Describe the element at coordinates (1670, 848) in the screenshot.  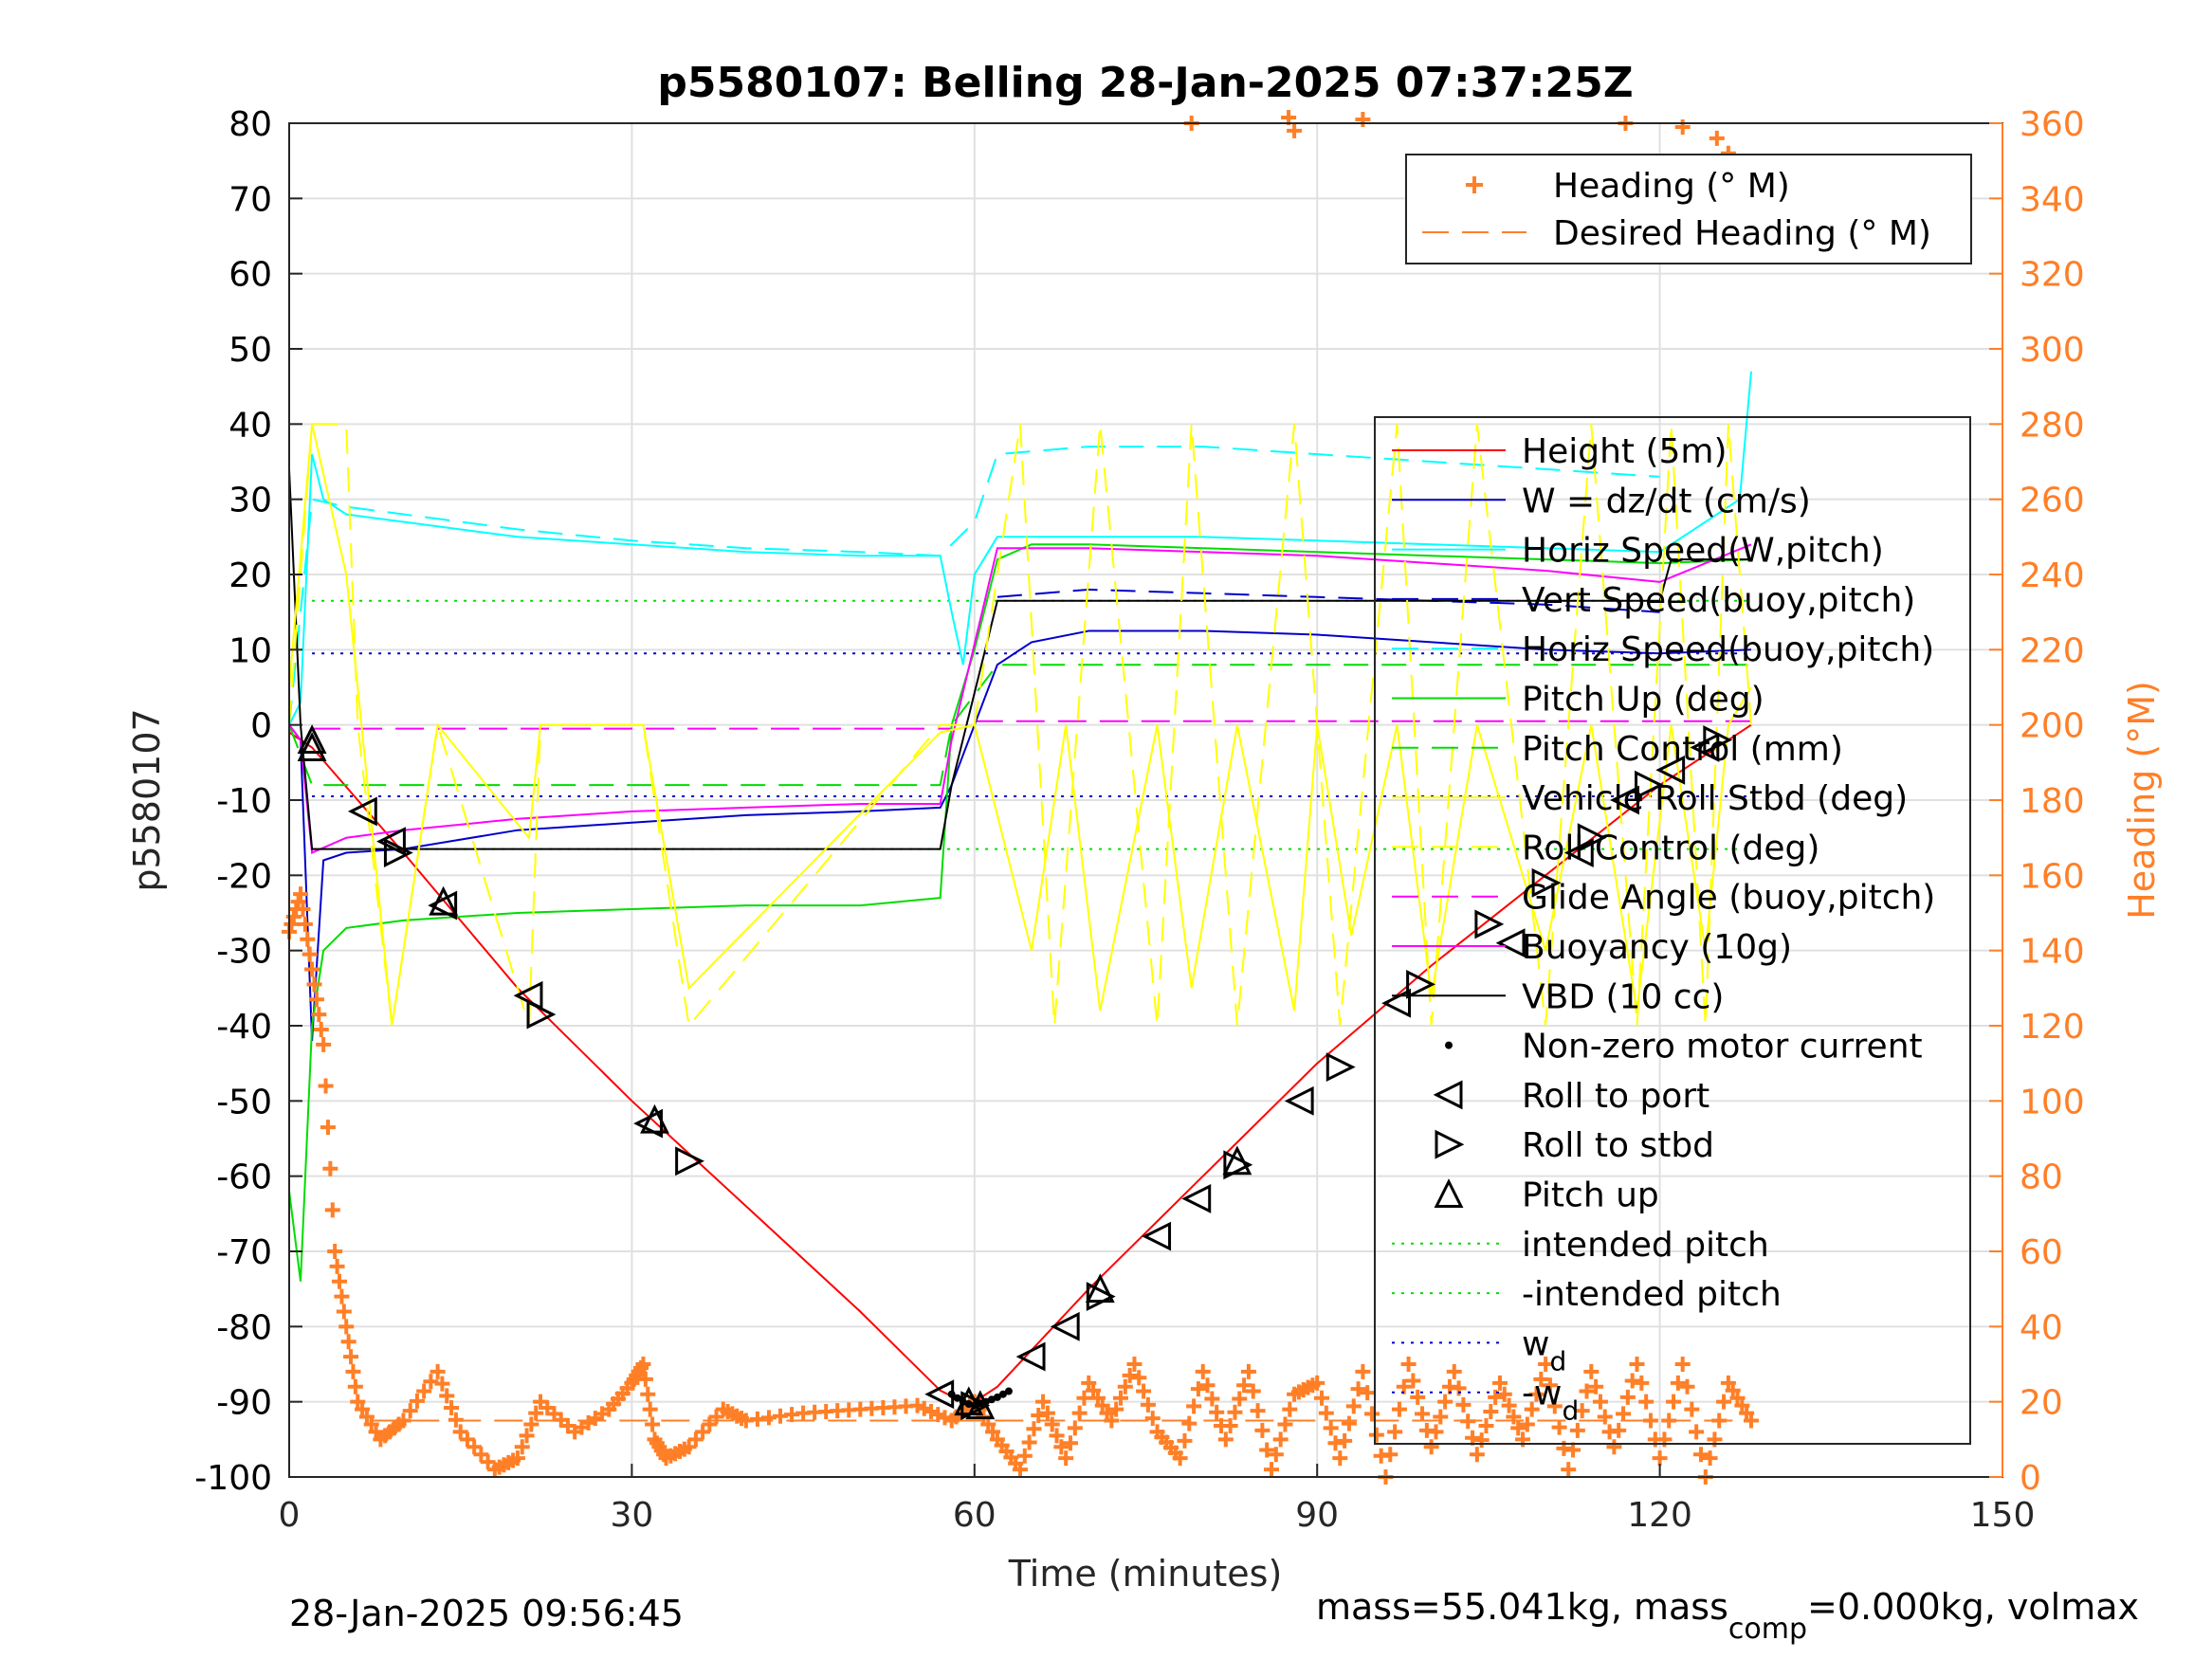
I see `legend-main-label-text: Roll Control (deg)` at that location.